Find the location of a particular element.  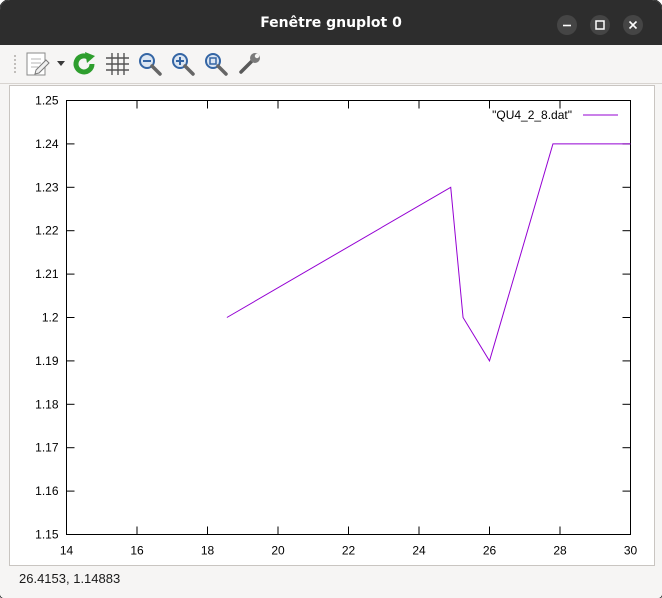

x-tick-label: 16 is located at coordinates (137, 551).